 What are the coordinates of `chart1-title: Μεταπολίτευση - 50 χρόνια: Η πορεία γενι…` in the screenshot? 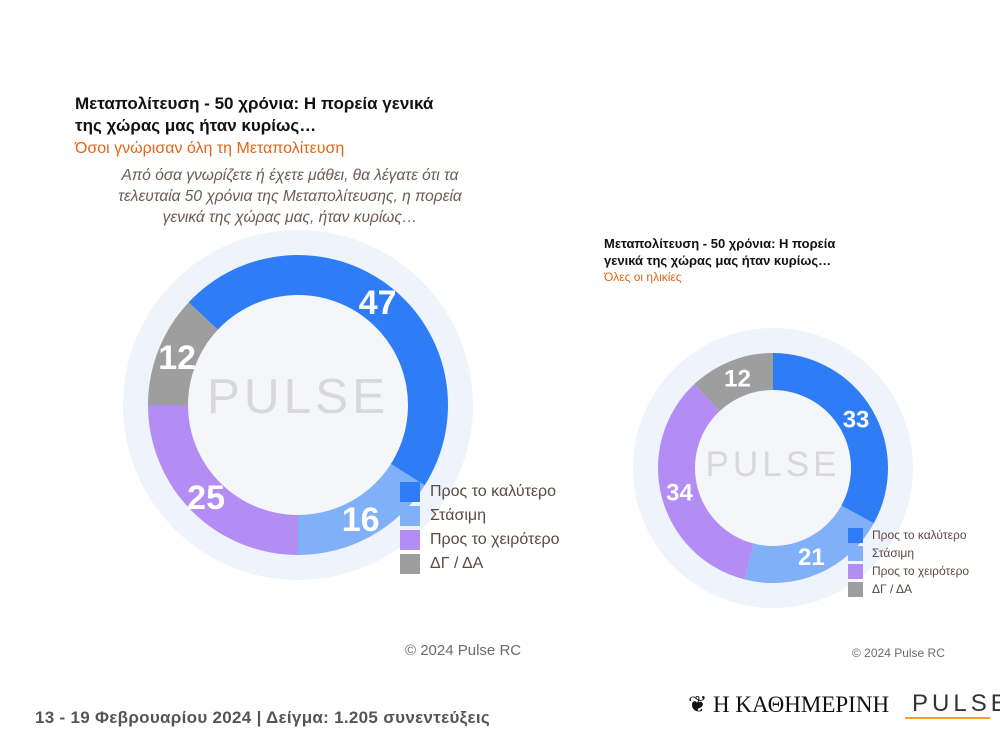 It's located at (254, 114).